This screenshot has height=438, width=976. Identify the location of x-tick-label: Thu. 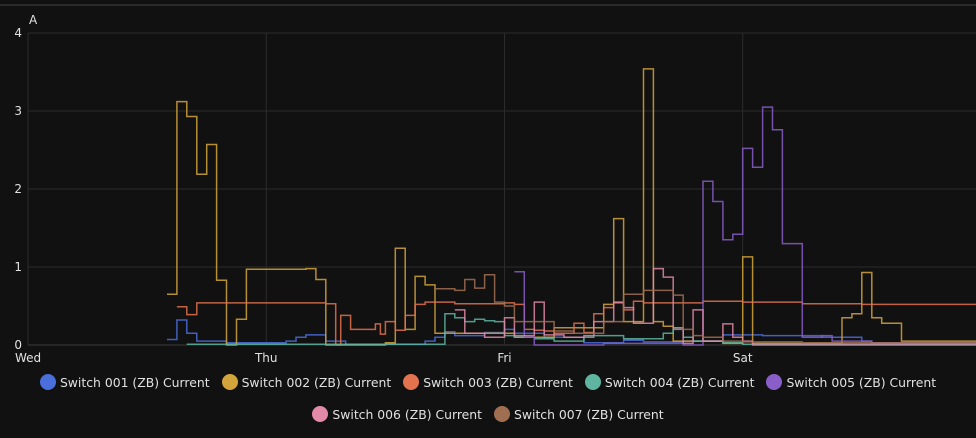
(266, 358).